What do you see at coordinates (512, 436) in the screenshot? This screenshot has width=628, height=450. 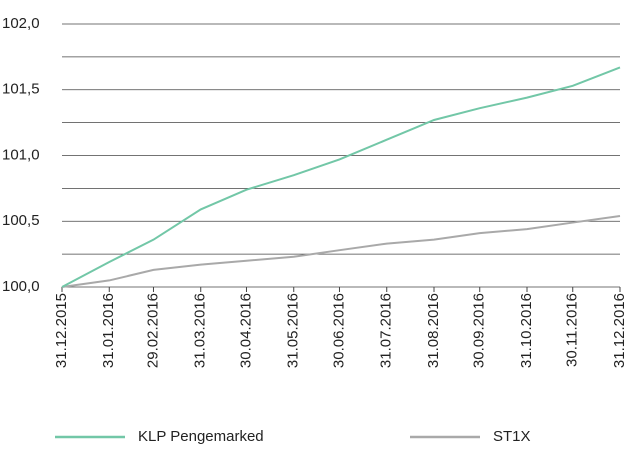 I see `legend-label: ST1X` at bounding box center [512, 436].